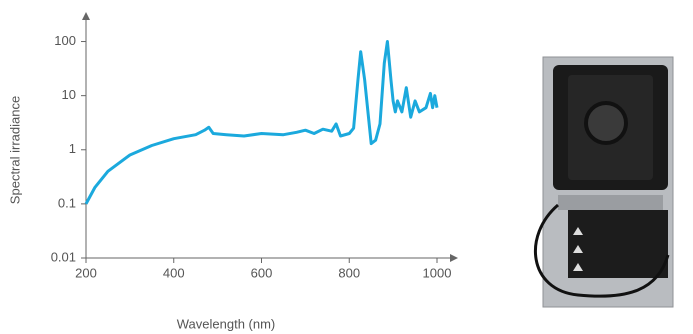  Describe the element at coordinates (226, 323) in the screenshot. I see `x-axis-label: Wavelength (nm)` at that location.